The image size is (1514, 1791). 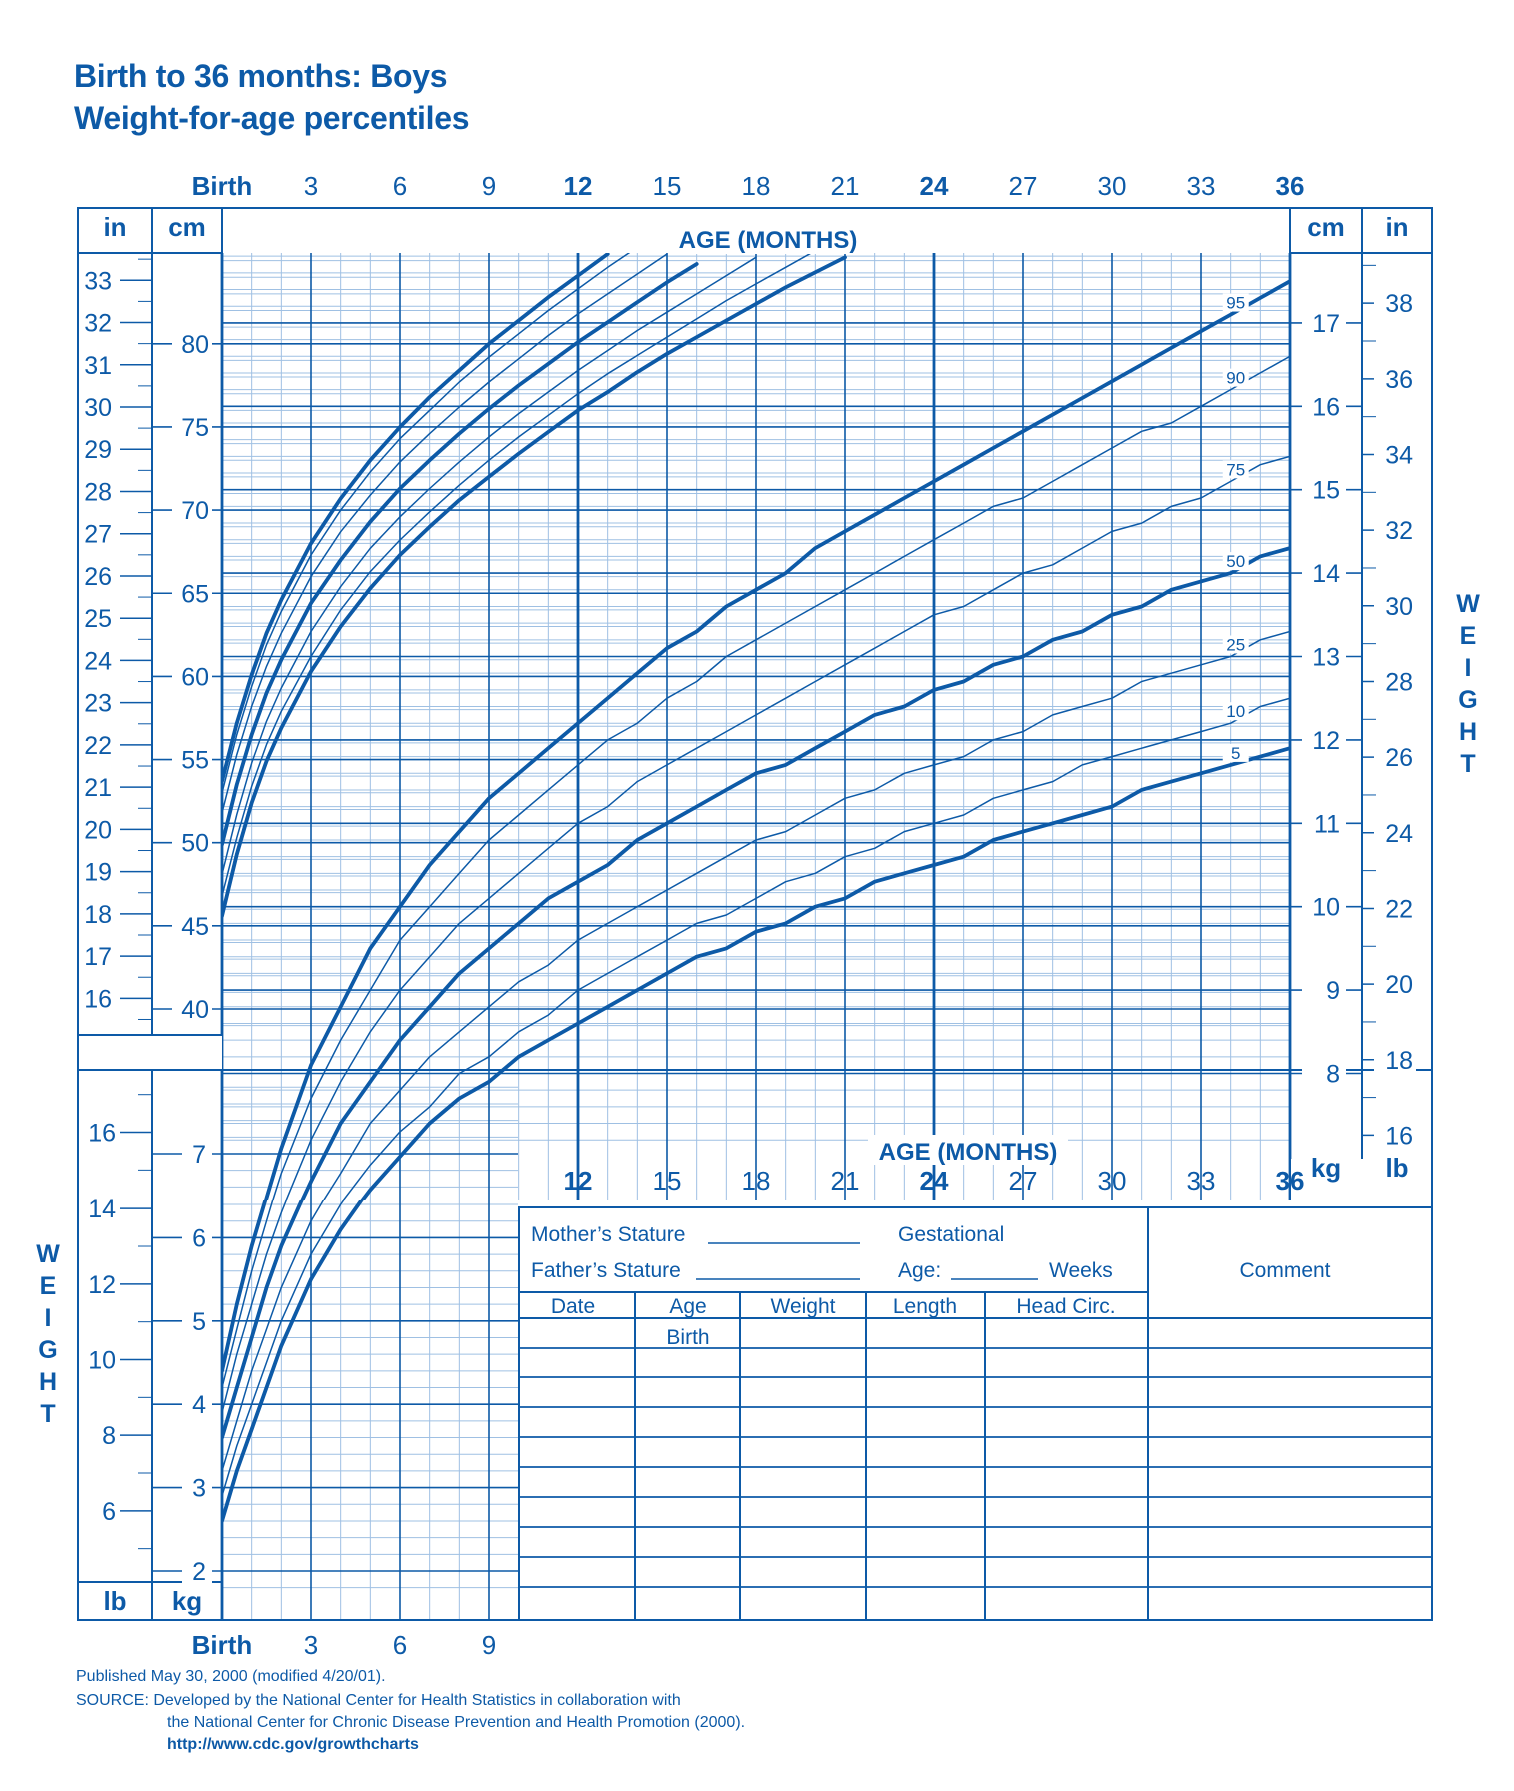 I want to click on x-tick-top-30: 30, so click(x=1112, y=186).